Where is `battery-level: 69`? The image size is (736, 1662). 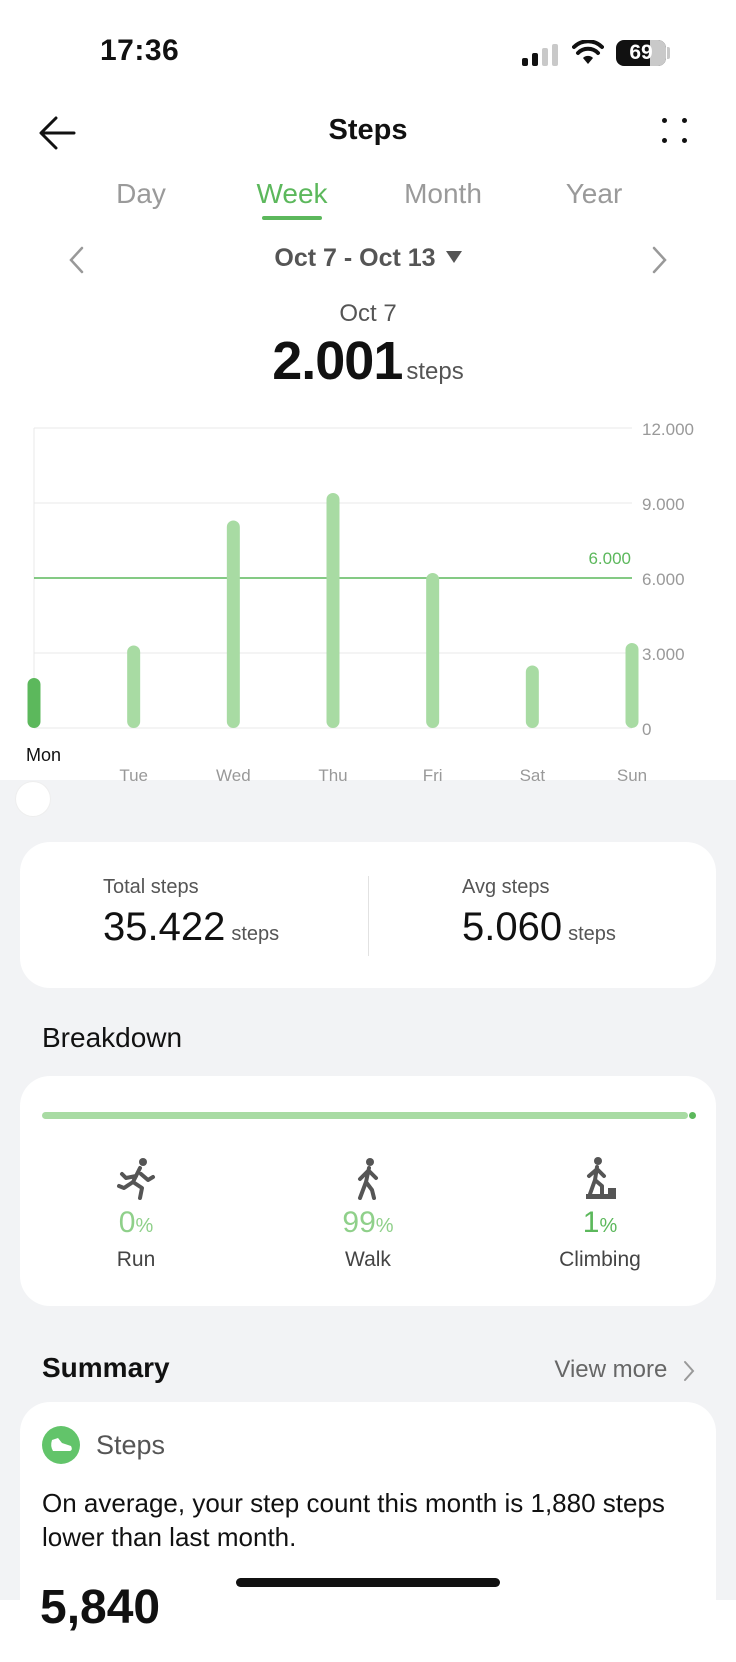
battery-level: 69 is located at coordinates (641, 52).